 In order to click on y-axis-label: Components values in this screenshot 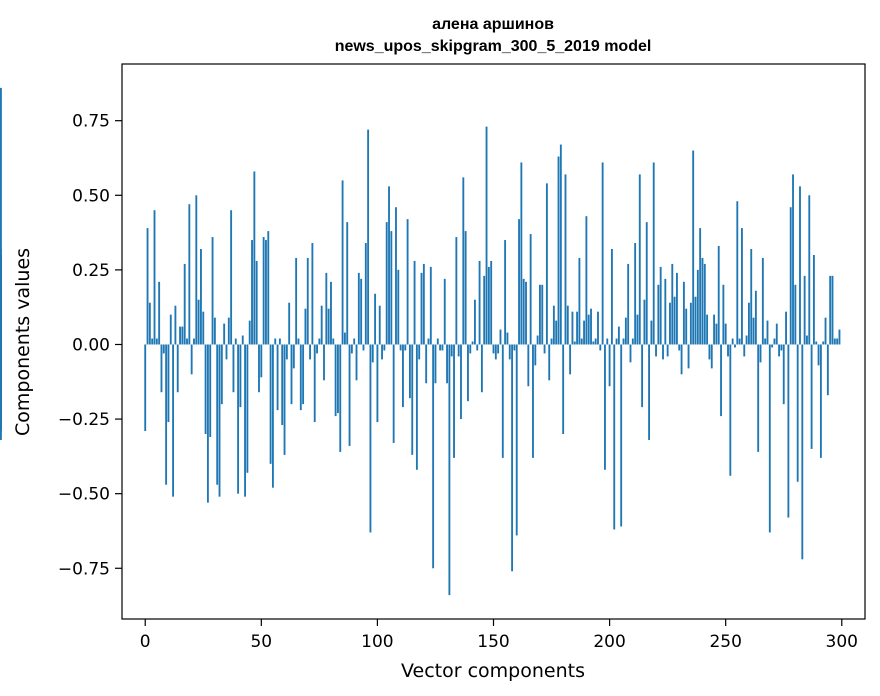, I will do `click(23, 342)`.